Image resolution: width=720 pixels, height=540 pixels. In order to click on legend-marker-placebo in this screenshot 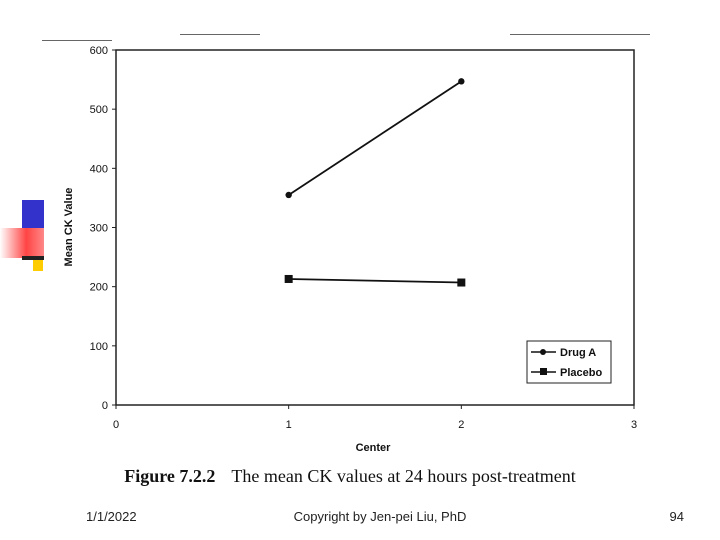, I will do `click(543, 371)`.